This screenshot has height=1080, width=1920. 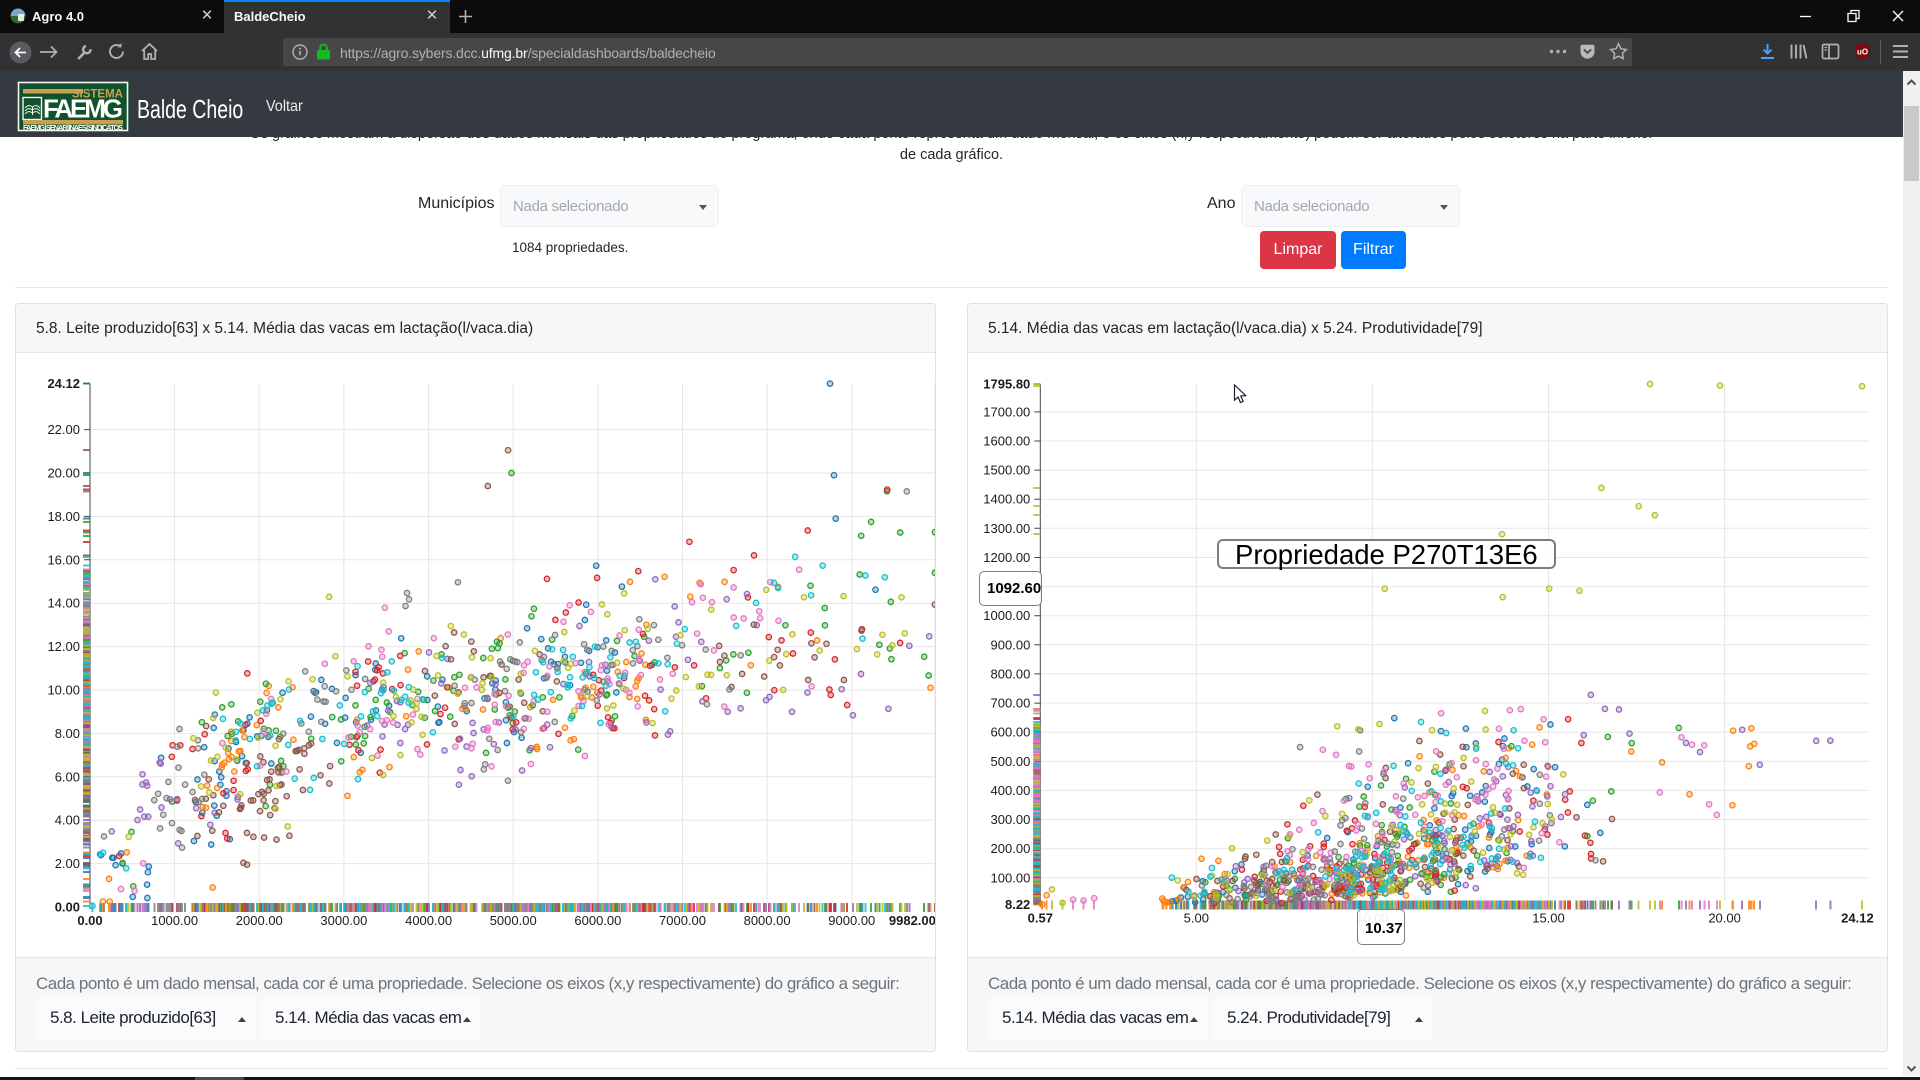 I want to click on svg-text: uO, so click(x=1862, y=52).